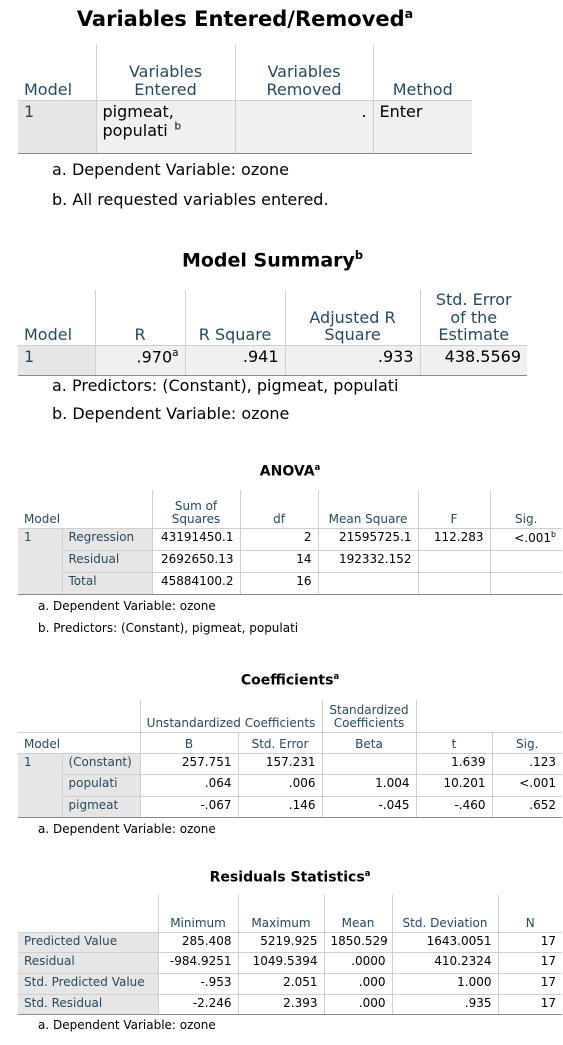 The width and height of the screenshot is (563, 1045). I want to click on value-cell: 16, so click(279, 583).